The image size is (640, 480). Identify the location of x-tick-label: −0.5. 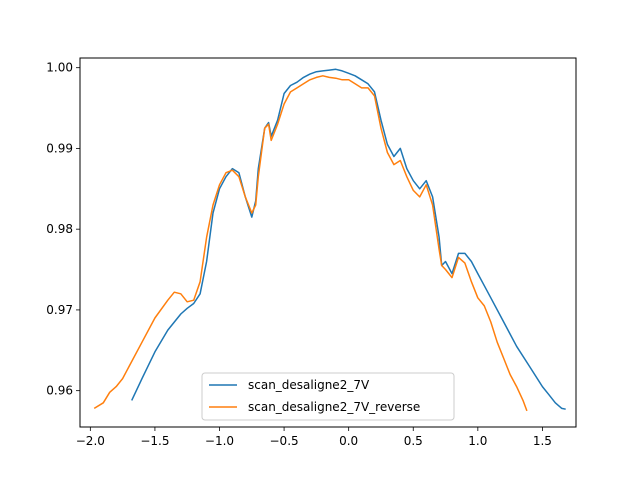
(284, 441).